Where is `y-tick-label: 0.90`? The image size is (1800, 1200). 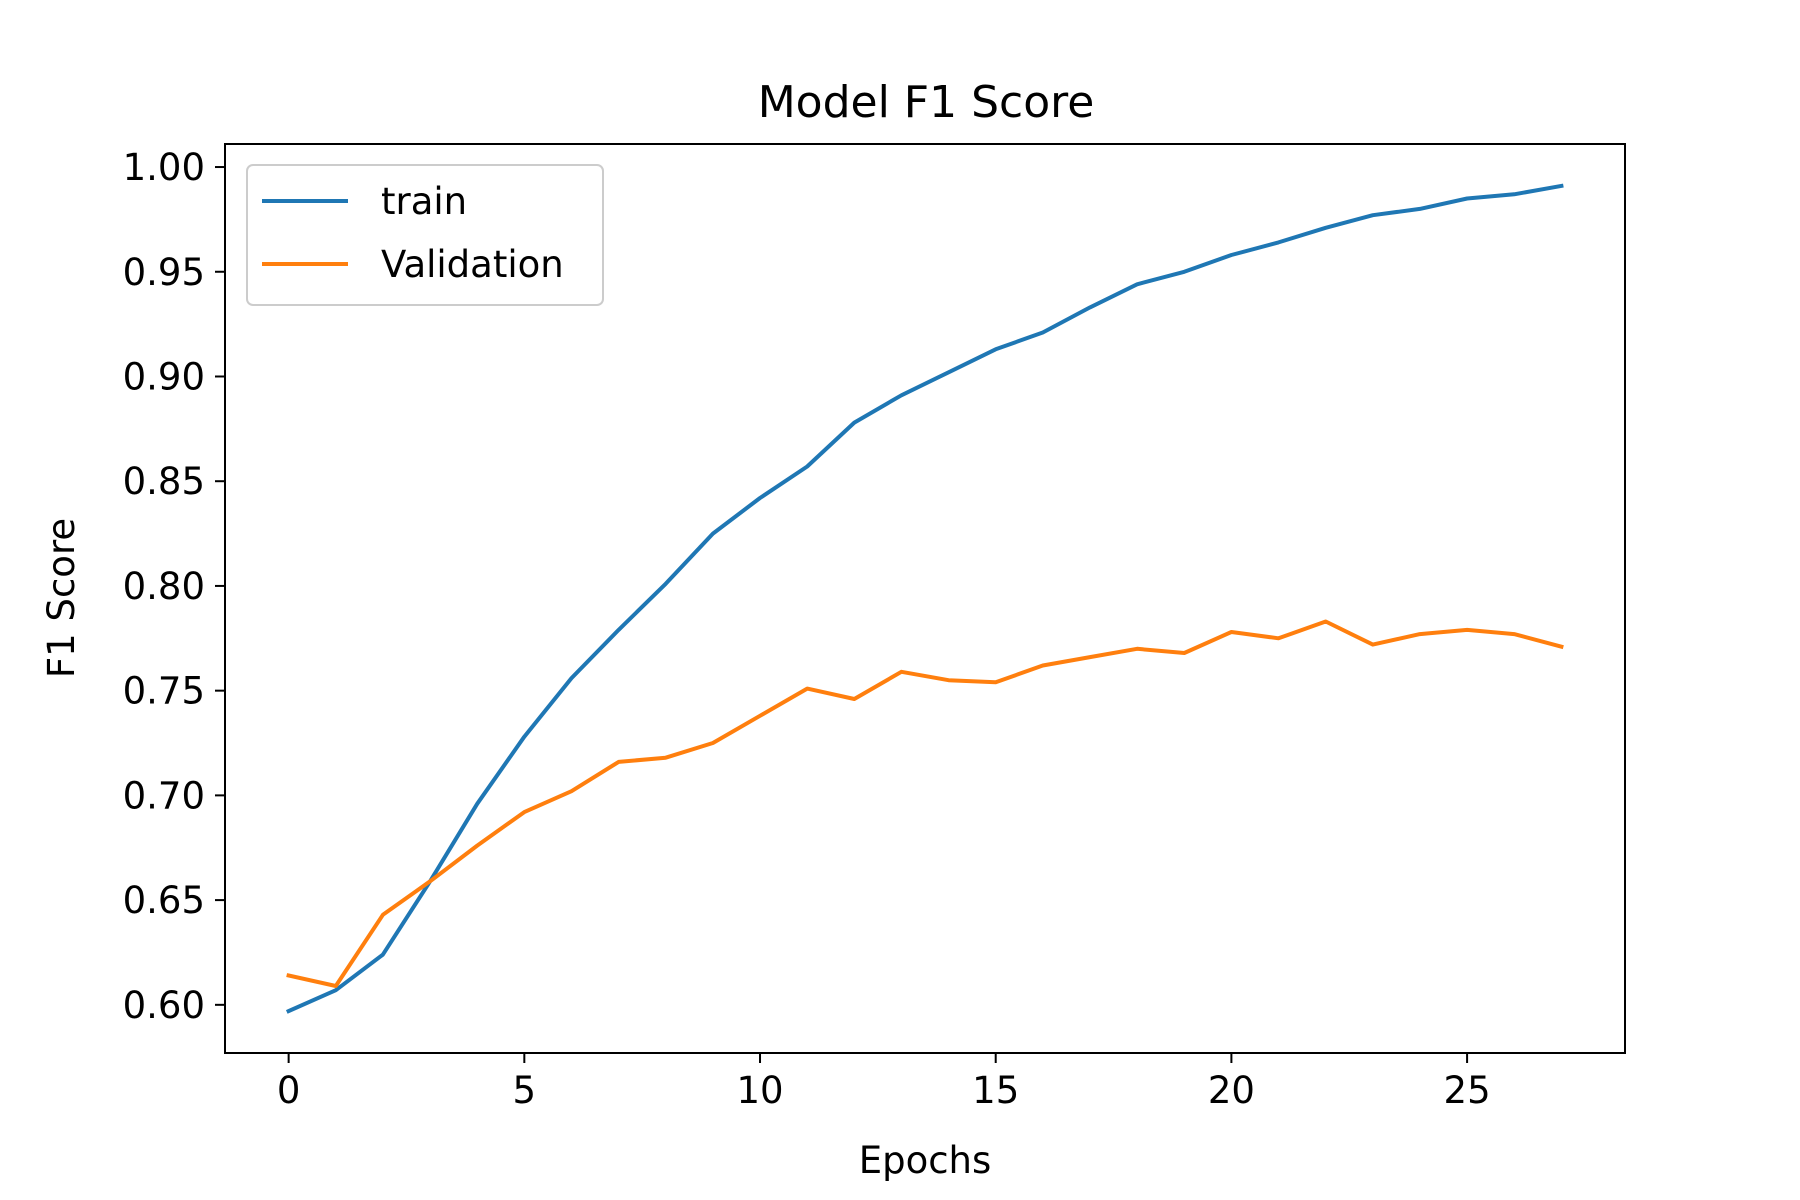 y-tick-label: 0.90 is located at coordinates (164, 376).